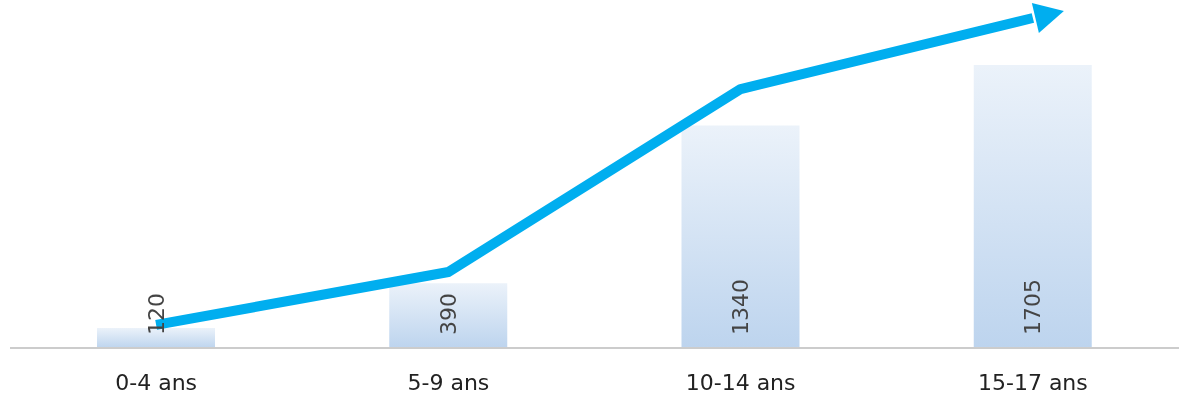 The width and height of the screenshot is (1179, 403). I want to click on x-tick-label: 5-9 ans, so click(448, 382).